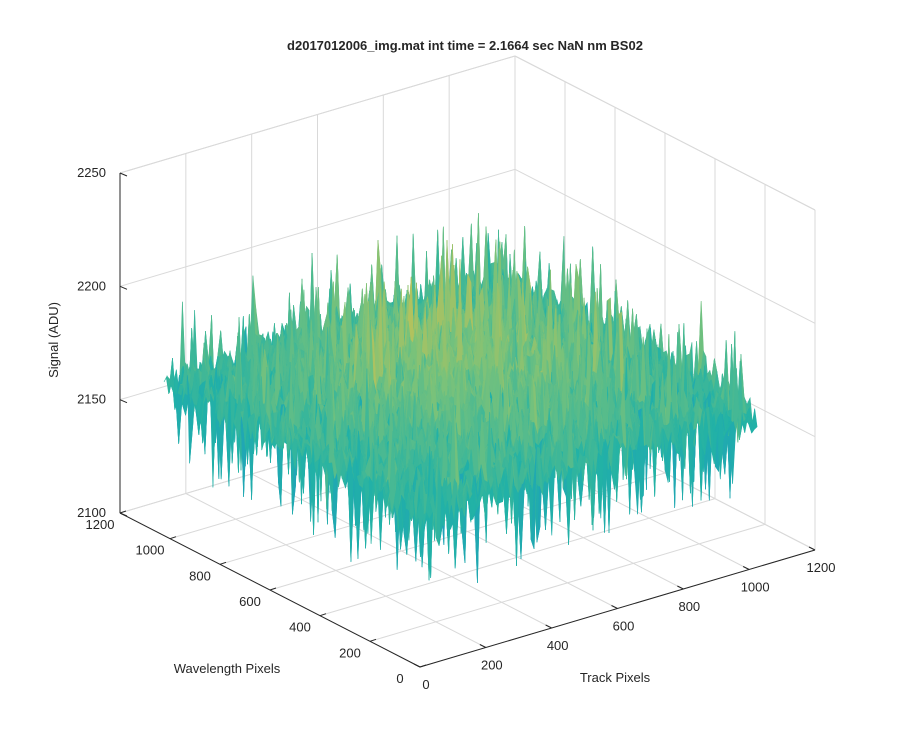 The width and height of the screenshot is (900, 750). Describe the element at coordinates (317, 114) in the screenshot. I see `box-edge-top-back` at that location.